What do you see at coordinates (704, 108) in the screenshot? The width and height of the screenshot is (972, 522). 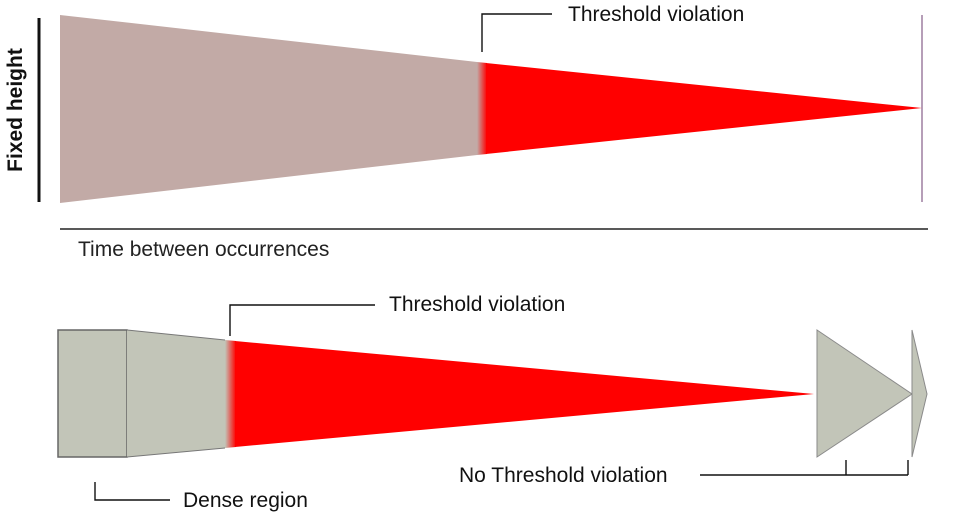 I see `top-violation-region` at bounding box center [704, 108].